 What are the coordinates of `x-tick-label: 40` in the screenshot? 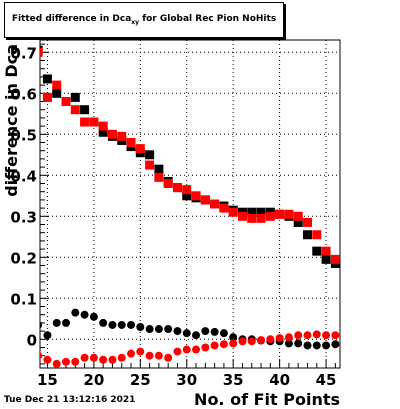 It's located at (279, 380).